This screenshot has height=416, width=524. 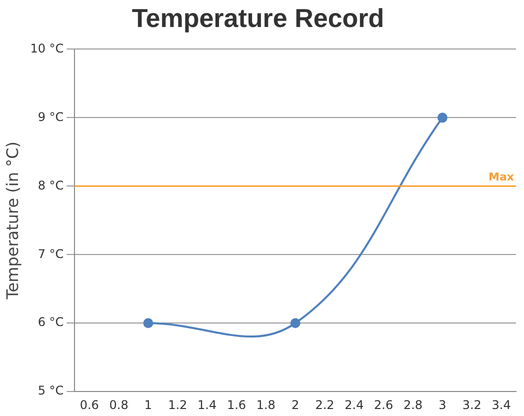 What do you see at coordinates (118, 405) in the screenshot?
I see `x-tick-label: 0.8` at bounding box center [118, 405].